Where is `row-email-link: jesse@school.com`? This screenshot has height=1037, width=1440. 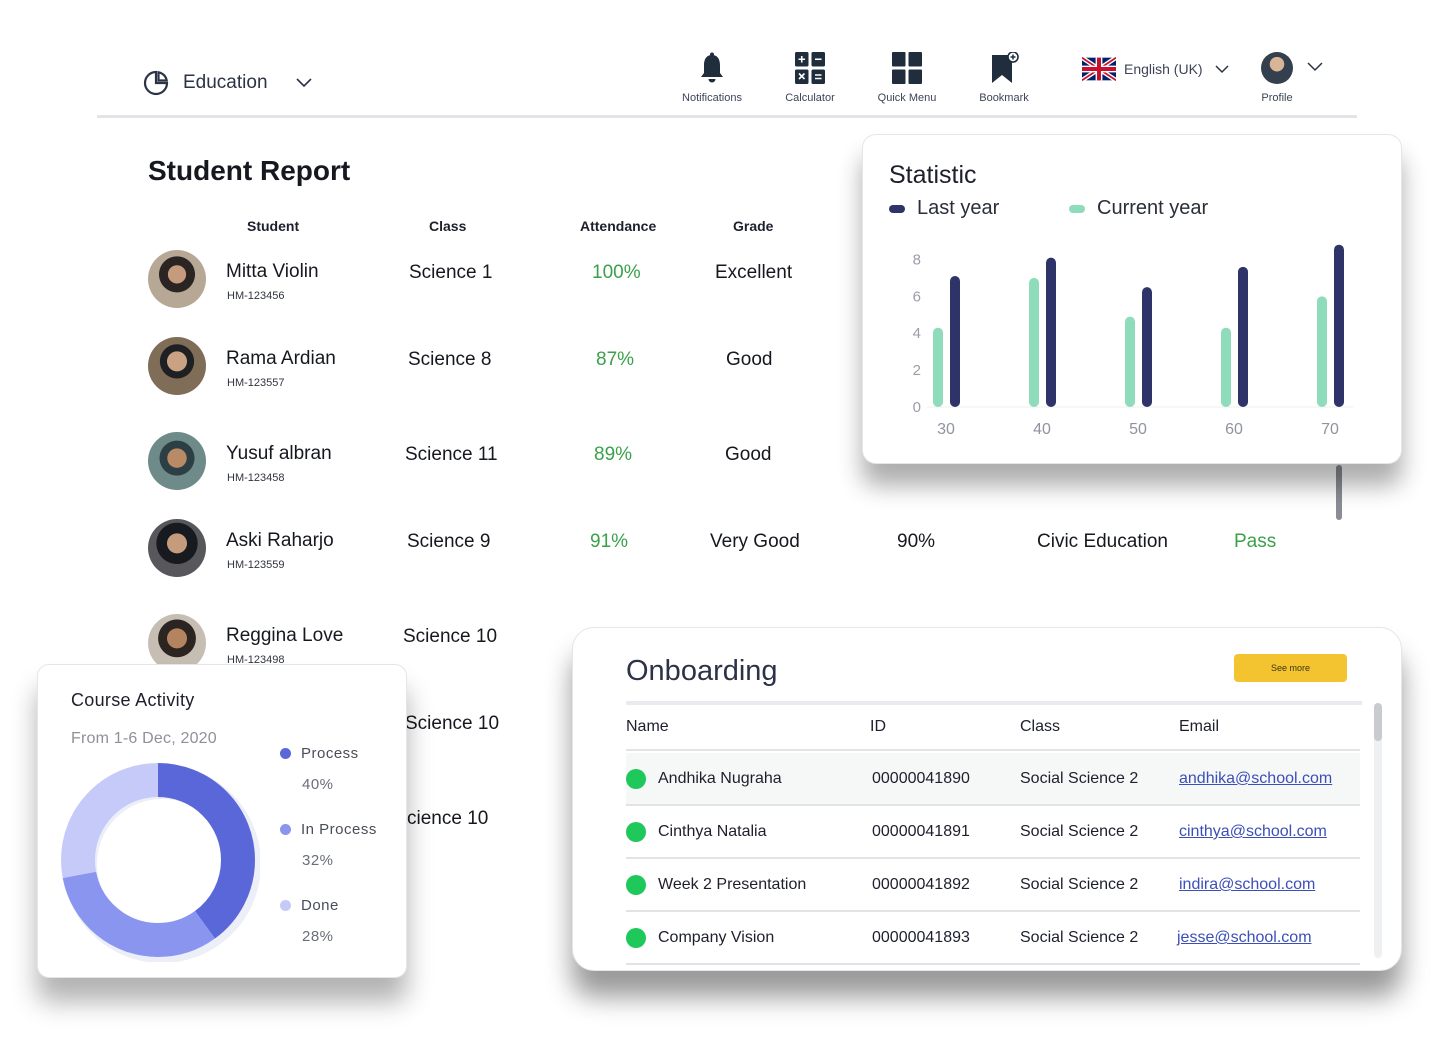
row-email-link: jesse@school.com is located at coordinates (1244, 937).